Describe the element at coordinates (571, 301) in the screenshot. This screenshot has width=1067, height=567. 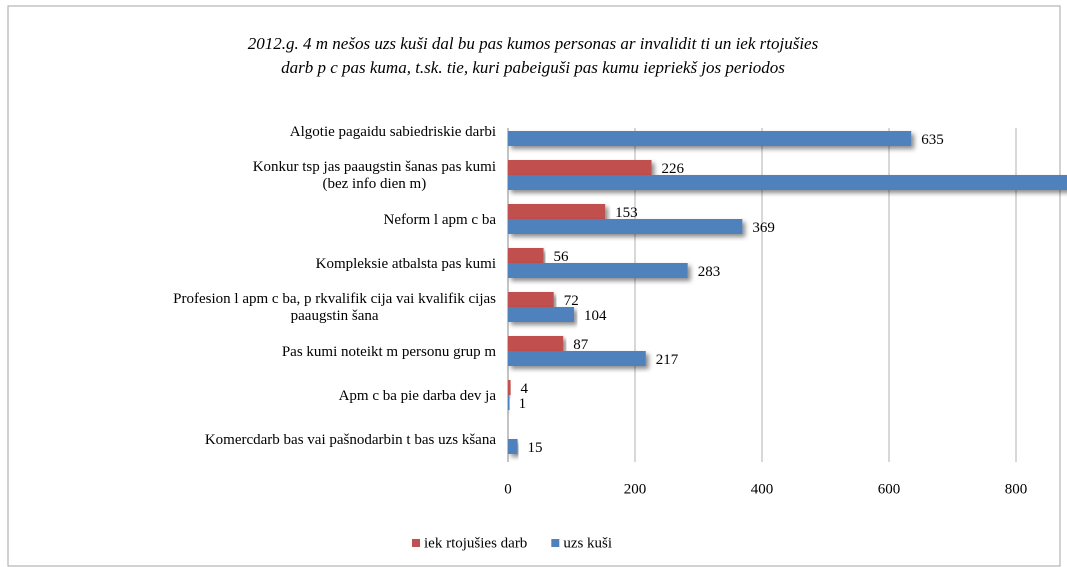
I see `data-label: 72` at that location.